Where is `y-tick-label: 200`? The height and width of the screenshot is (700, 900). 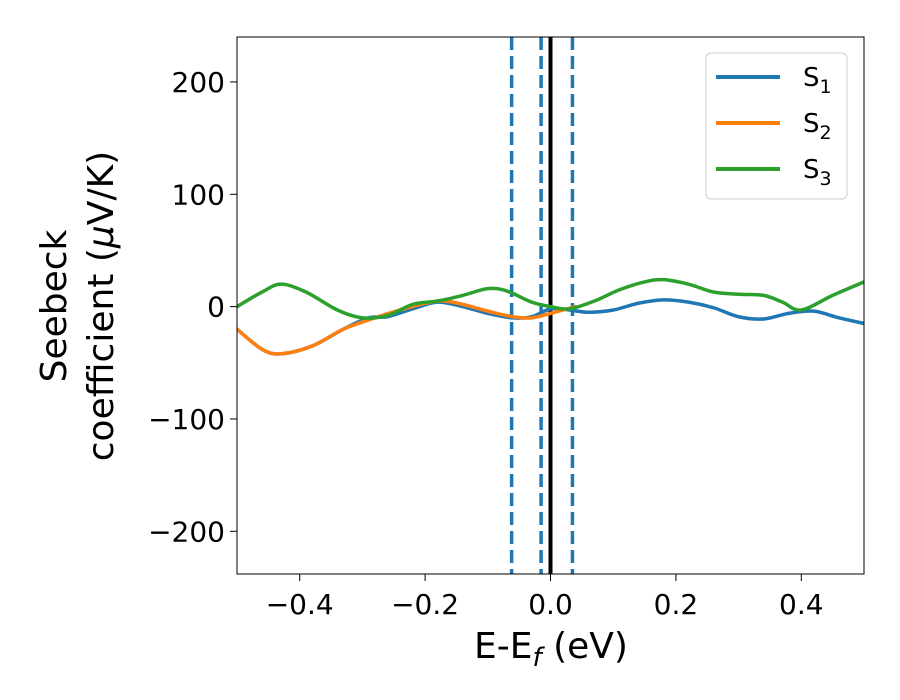
y-tick-label: 200 is located at coordinates (198, 82).